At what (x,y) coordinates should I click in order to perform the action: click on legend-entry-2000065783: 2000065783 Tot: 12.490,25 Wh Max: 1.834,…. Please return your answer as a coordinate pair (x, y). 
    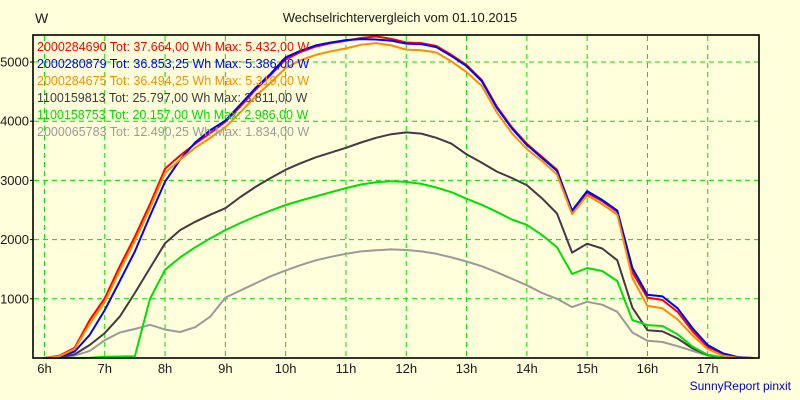
    Looking at the image, I should click on (173, 132).